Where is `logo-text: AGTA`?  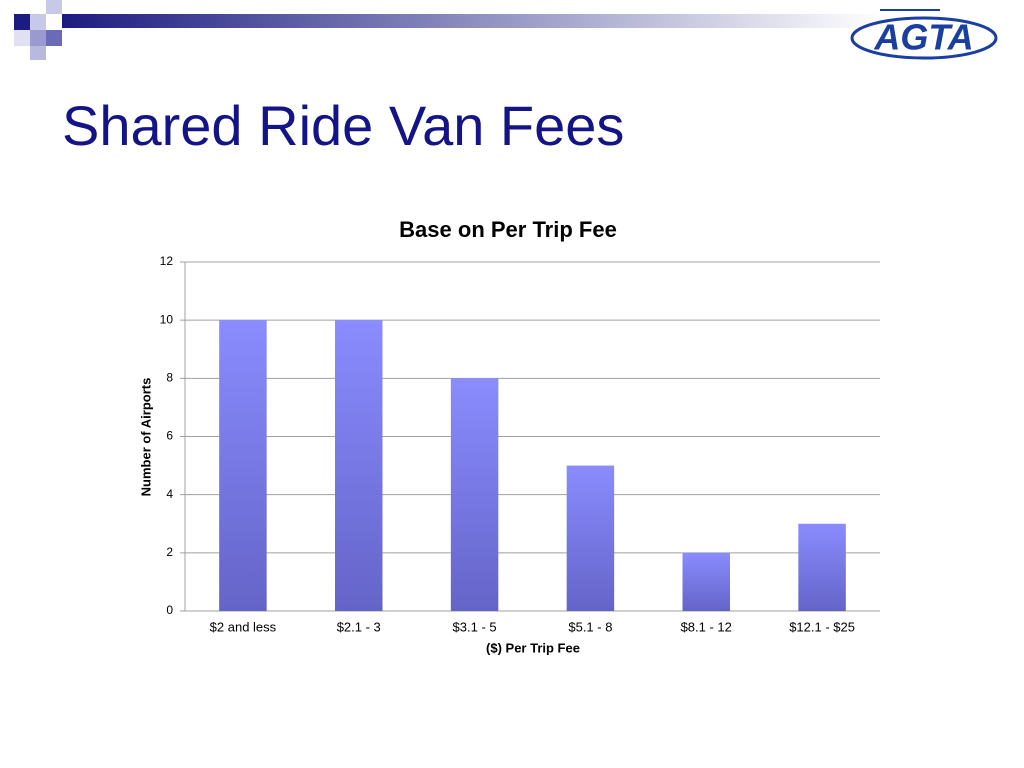 logo-text: AGTA is located at coordinates (923, 37).